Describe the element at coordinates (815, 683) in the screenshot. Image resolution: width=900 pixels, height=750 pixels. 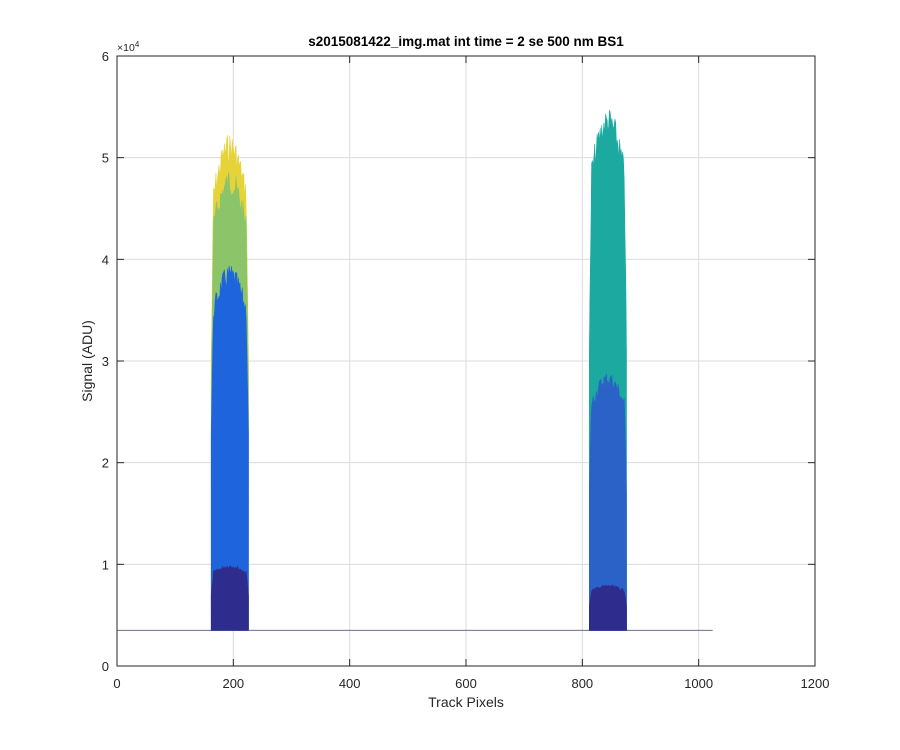
I see `x-tick-label-6: 1200` at that location.